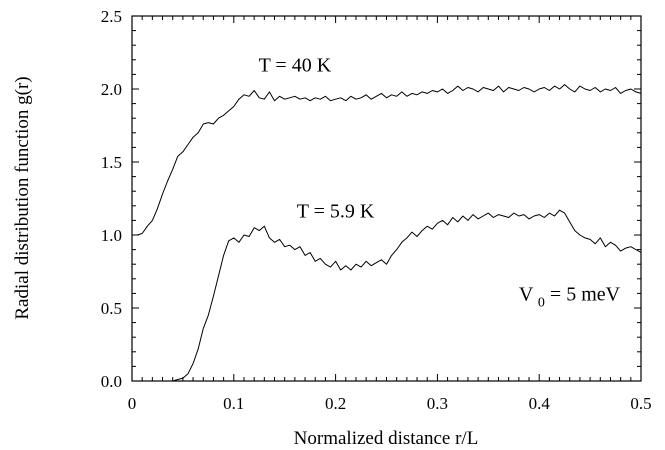  What do you see at coordinates (111, 308) in the screenshot?
I see `y-tick-label: 0.5` at bounding box center [111, 308].